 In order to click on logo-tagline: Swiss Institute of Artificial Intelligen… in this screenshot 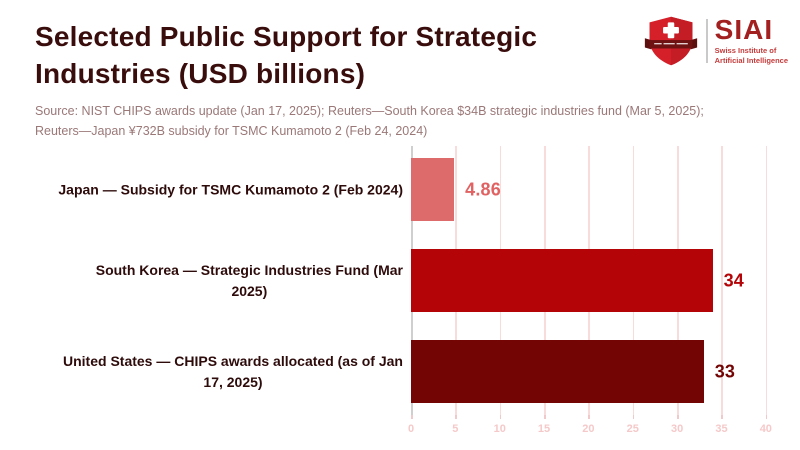, I will do `click(751, 55)`.